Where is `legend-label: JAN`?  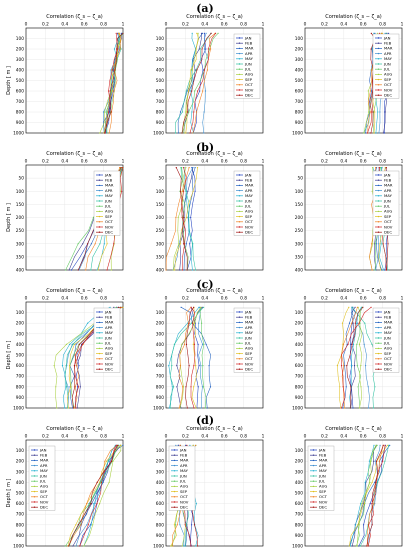
legend-label: JAN is located at coordinates (387, 311).